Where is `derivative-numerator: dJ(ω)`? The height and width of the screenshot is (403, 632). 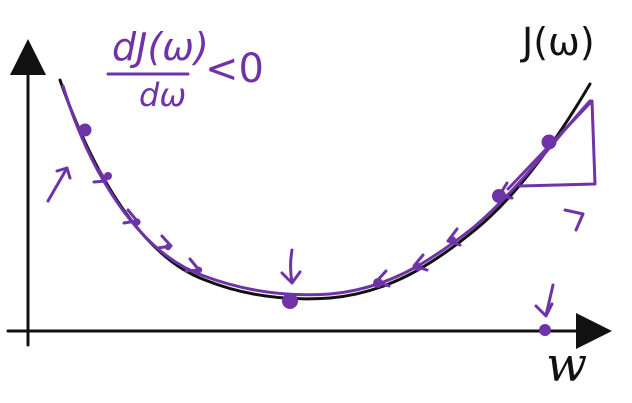
derivative-numerator: dJ(ω) is located at coordinates (160, 47).